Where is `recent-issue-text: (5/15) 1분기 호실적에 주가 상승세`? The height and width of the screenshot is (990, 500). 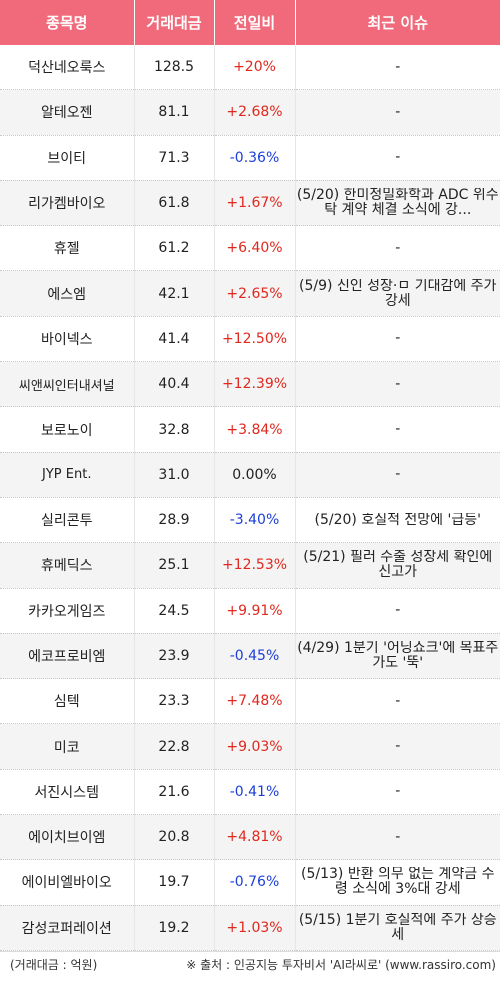
recent-issue-text: (5/15) 1분기 호실적에 주가 상승세 is located at coordinates (397, 927).